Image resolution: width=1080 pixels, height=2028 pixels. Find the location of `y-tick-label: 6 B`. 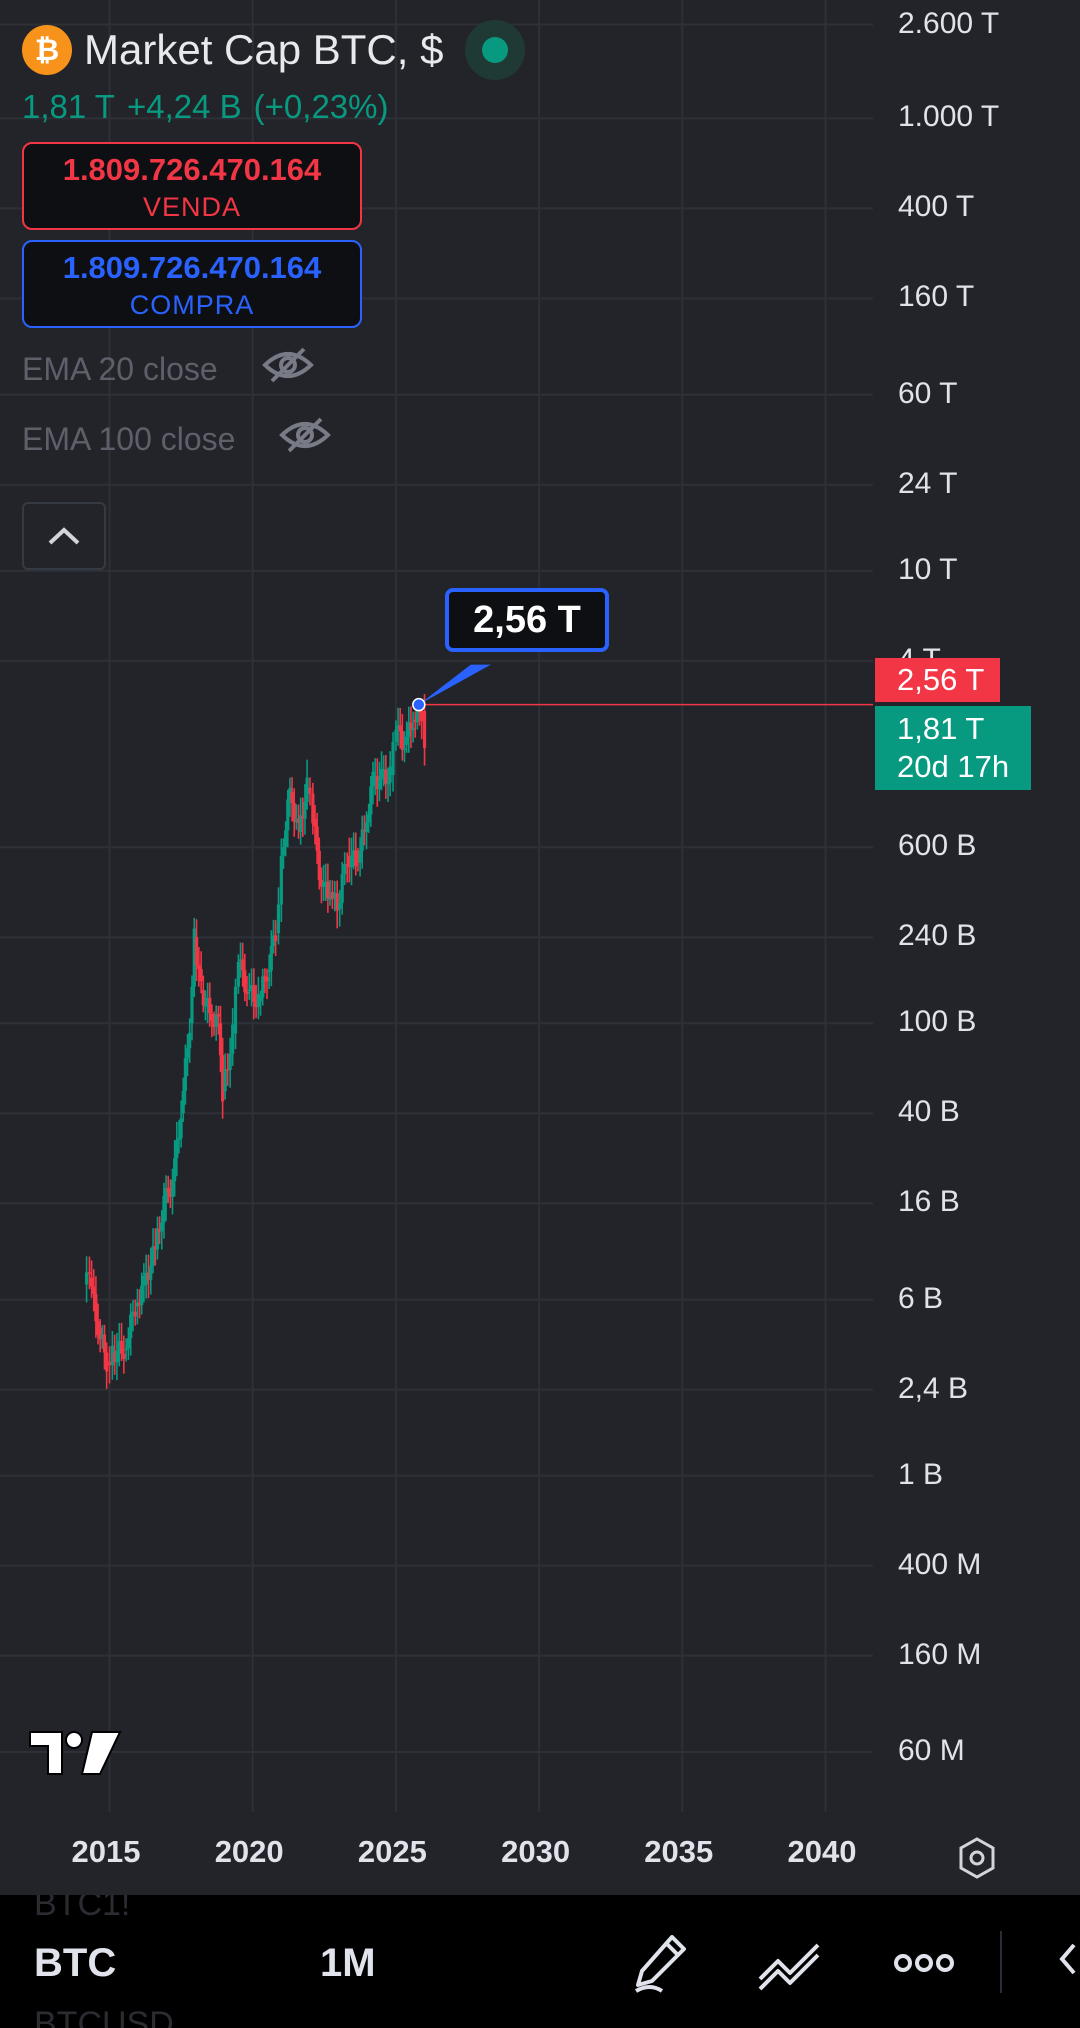

y-tick-label: 6 B is located at coordinates (921, 1298).